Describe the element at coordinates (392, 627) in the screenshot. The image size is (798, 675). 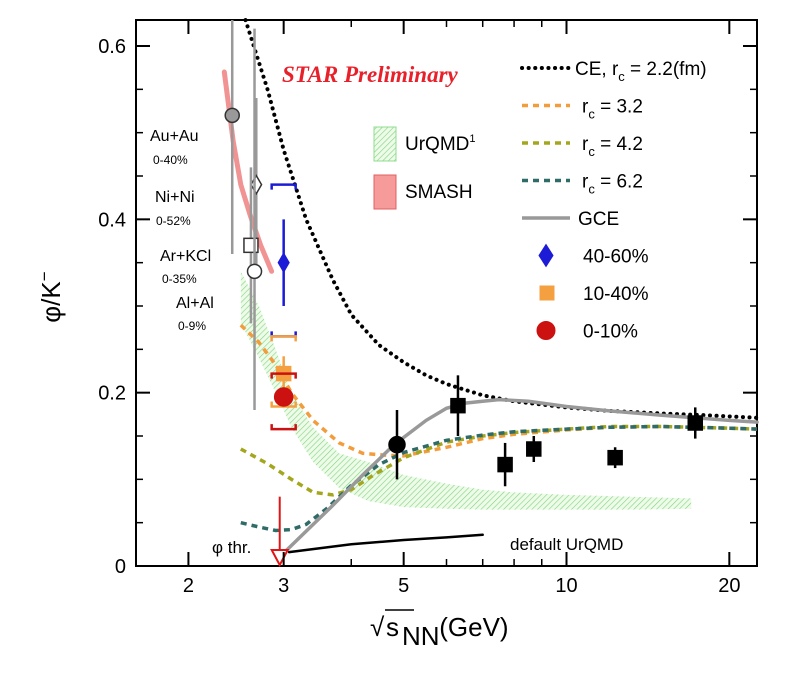
I see `svg-text: s` at that location.